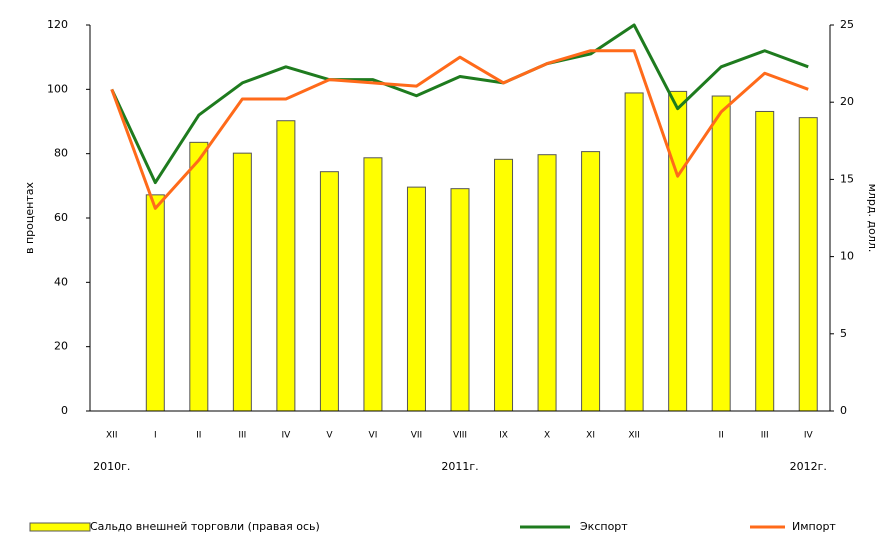 This screenshot has width=887, height=540. I want to click on y-tick-label: 100, so click(57, 88).